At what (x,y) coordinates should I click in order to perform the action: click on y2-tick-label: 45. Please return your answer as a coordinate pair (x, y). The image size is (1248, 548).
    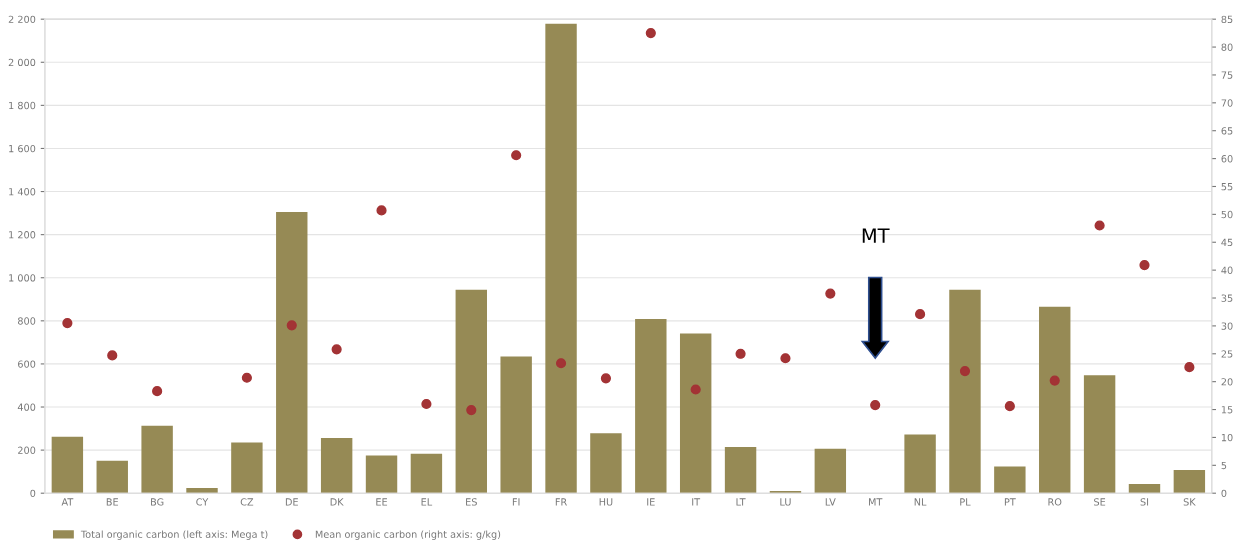
    Looking at the image, I should click on (1227, 242).